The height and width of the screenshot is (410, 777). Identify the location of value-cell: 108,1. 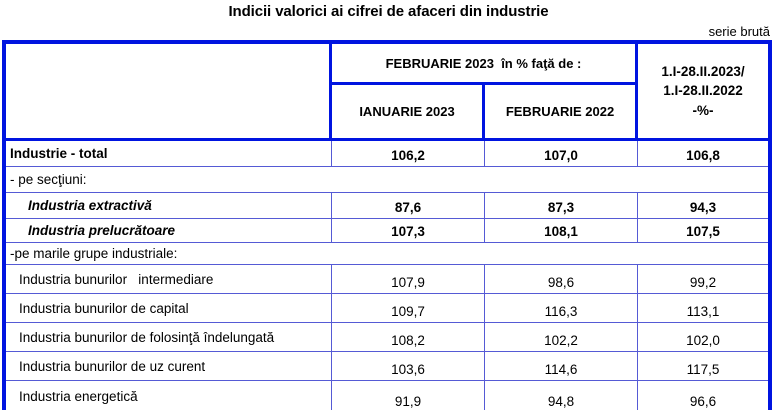
(561, 230).